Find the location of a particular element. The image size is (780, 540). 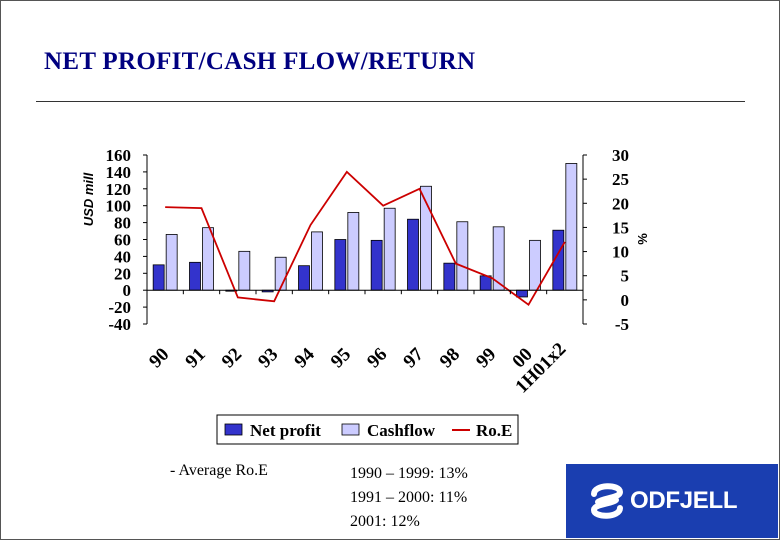

legend-swatch-cashflow is located at coordinates (350, 429).